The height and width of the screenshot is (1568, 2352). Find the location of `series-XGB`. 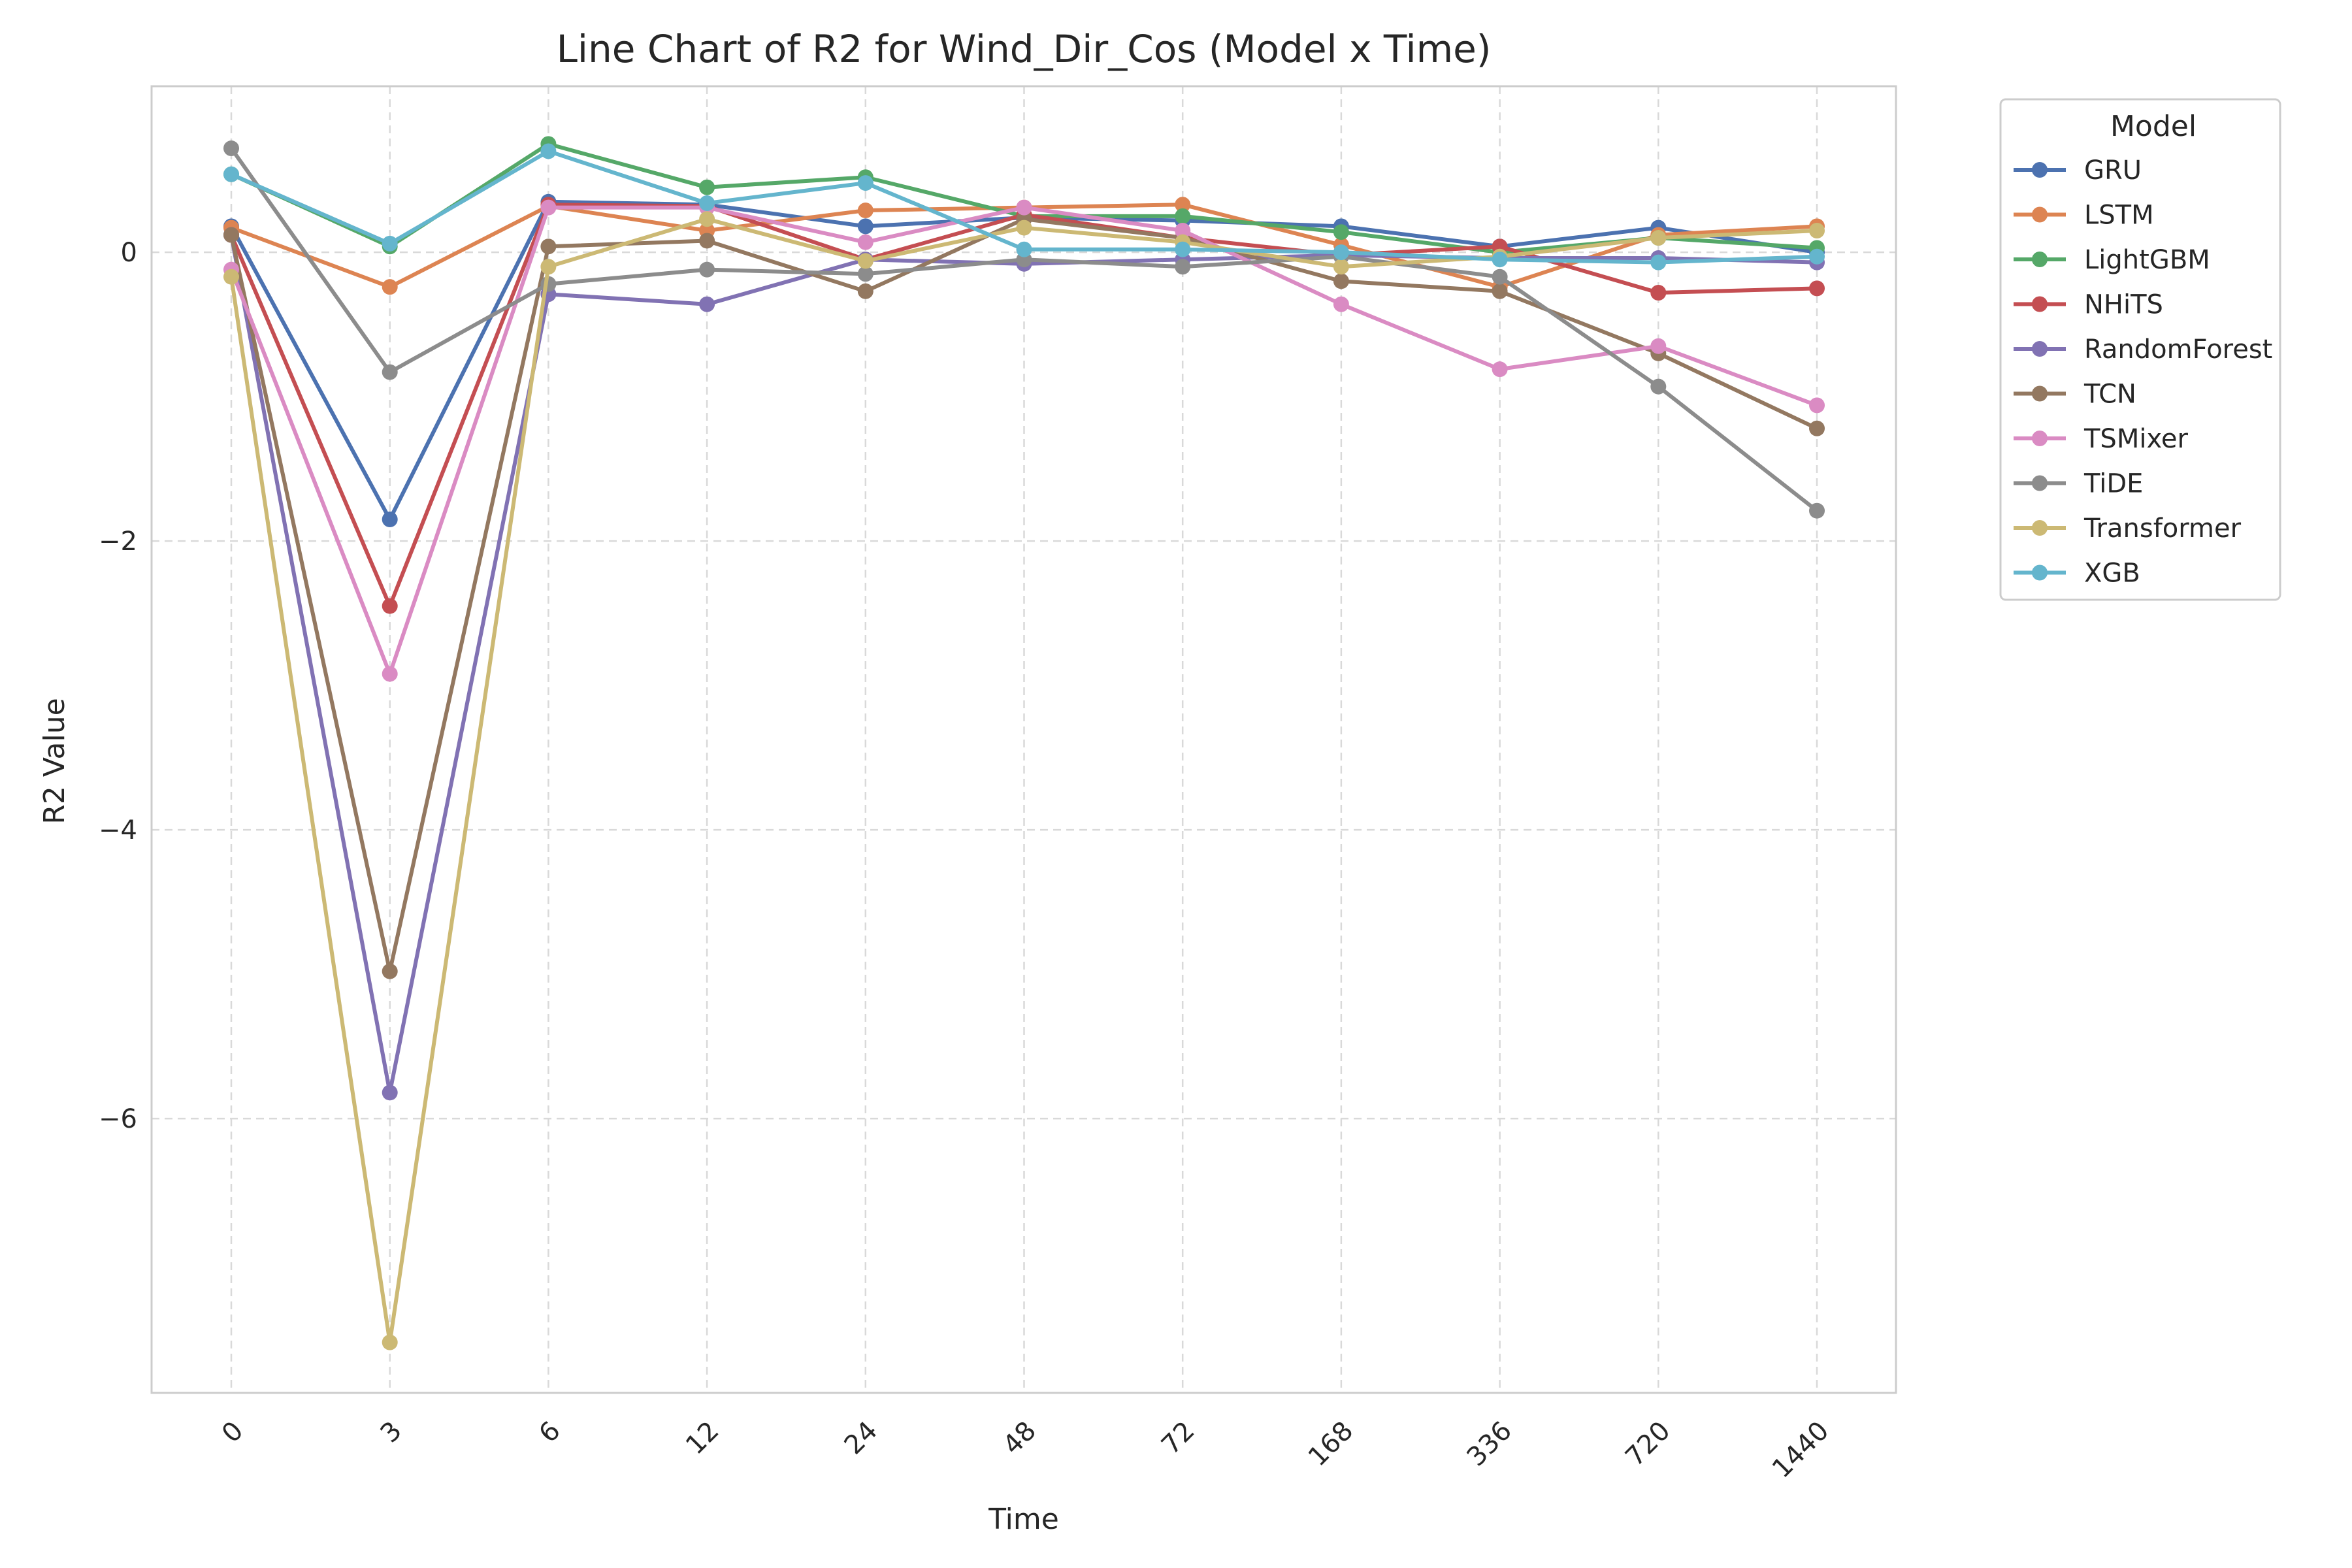

series-XGB is located at coordinates (1024, 206).